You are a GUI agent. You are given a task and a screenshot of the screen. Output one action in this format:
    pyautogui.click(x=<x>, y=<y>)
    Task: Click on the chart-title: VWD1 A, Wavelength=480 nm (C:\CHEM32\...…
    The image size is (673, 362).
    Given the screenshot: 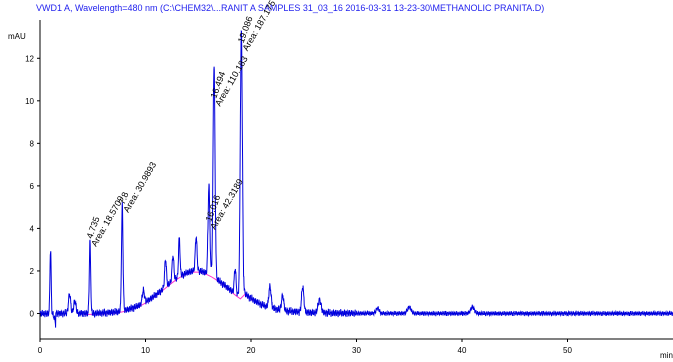 What is the action you would take?
    pyautogui.click(x=290, y=8)
    